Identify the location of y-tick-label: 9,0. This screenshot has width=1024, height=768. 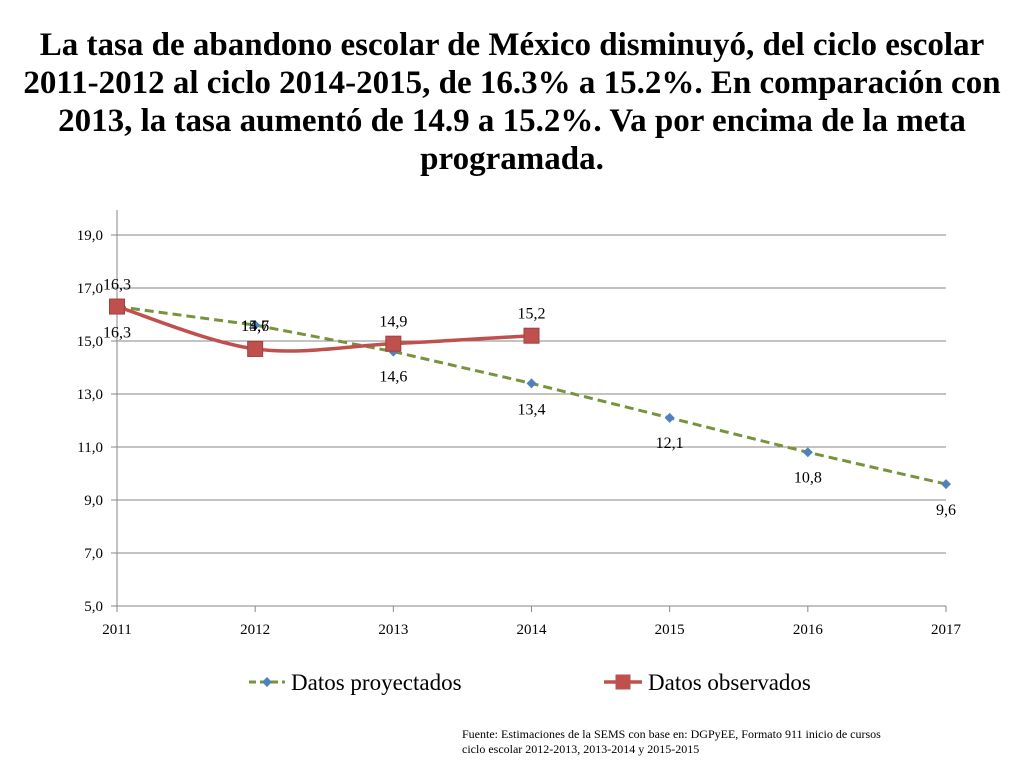
(93, 501).